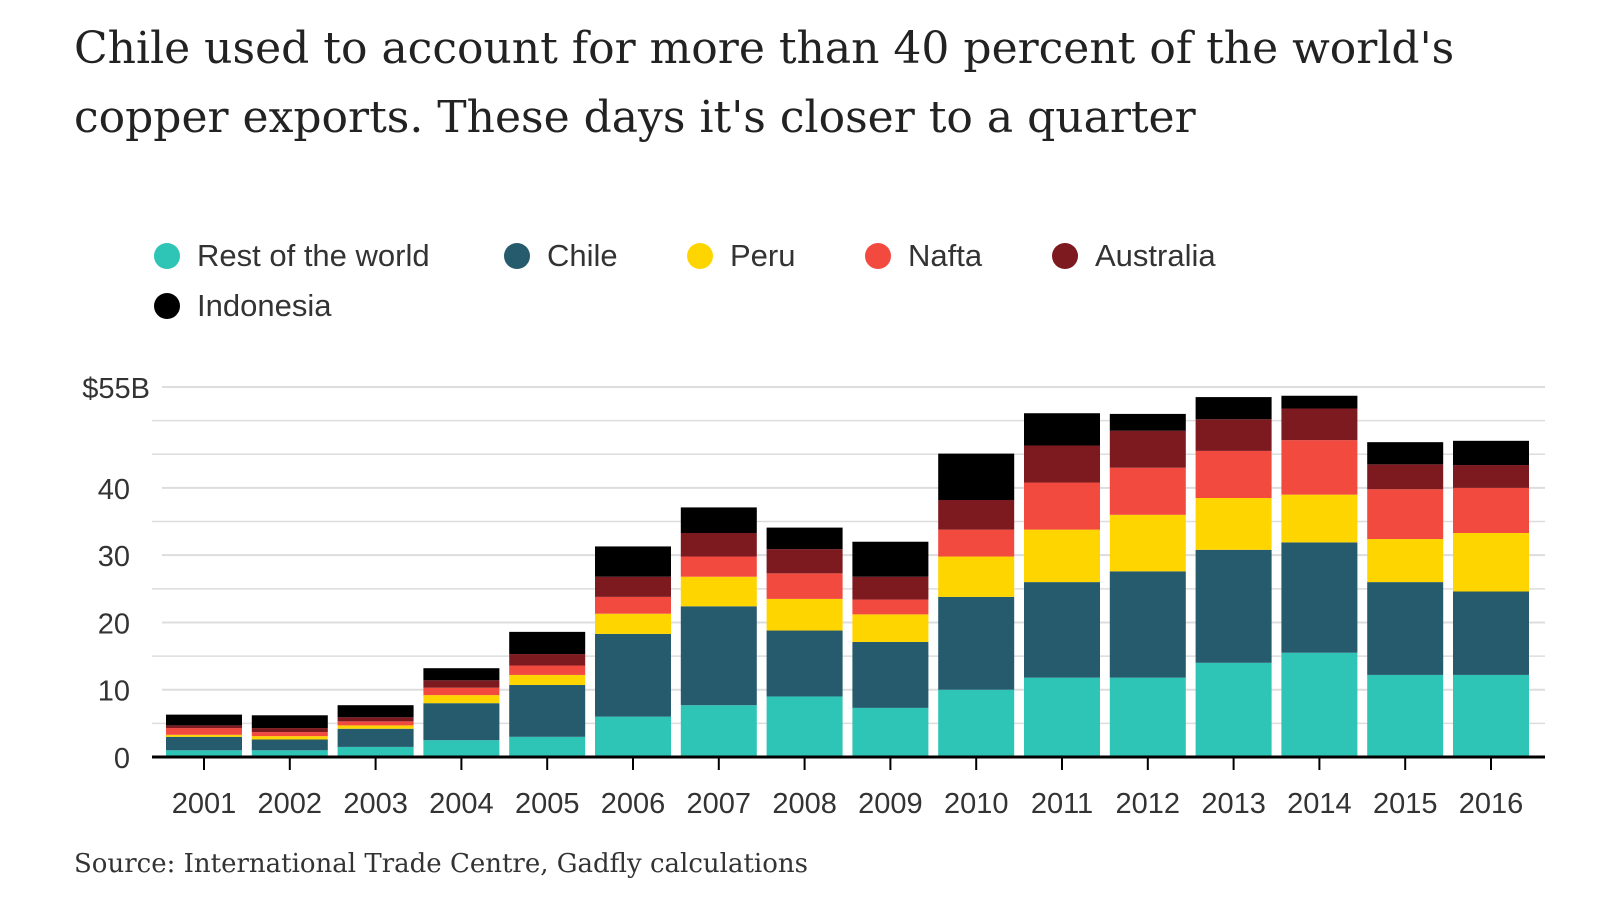 This screenshot has height=905, width=1597. What do you see at coordinates (1065, 256) in the screenshot?
I see `legend-swatch-australia` at bounding box center [1065, 256].